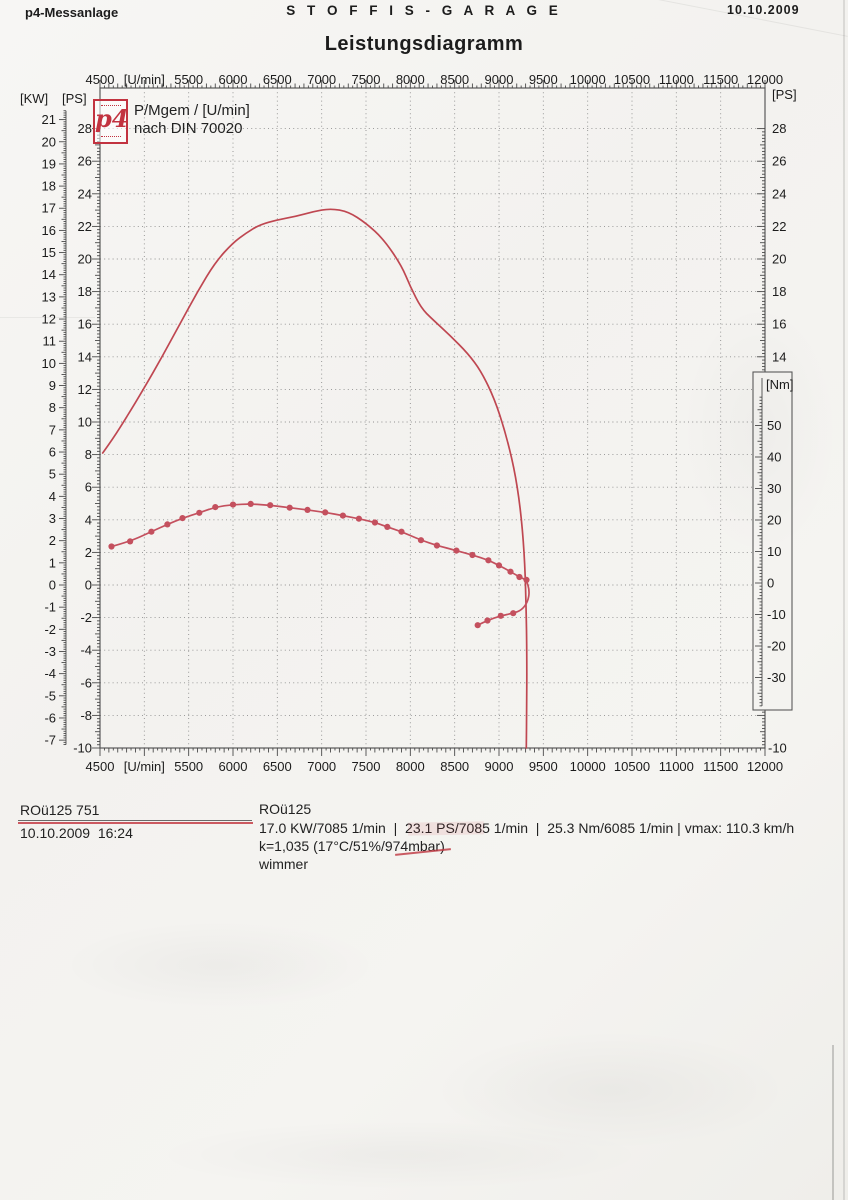 This screenshot has width=848, height=1200. I want to click on chart-legend: p4 P/Mgem / [U/min] nach DIN 70020, so click(208, 122).